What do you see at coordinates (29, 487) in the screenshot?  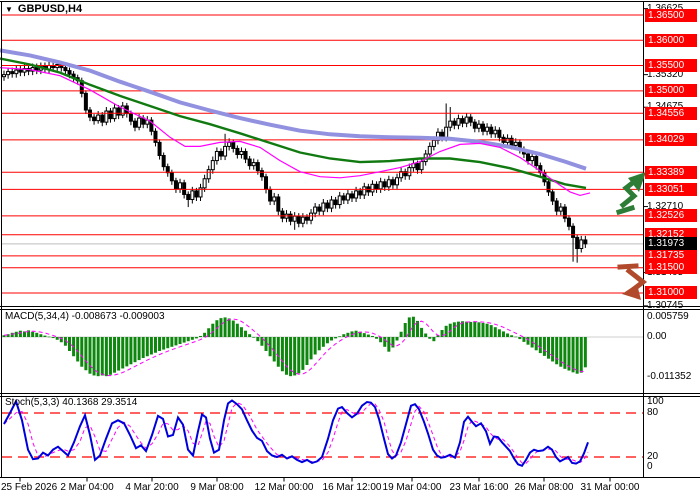 I see `time-label: 25 Feb 2026` at bounding box center [29, 487].